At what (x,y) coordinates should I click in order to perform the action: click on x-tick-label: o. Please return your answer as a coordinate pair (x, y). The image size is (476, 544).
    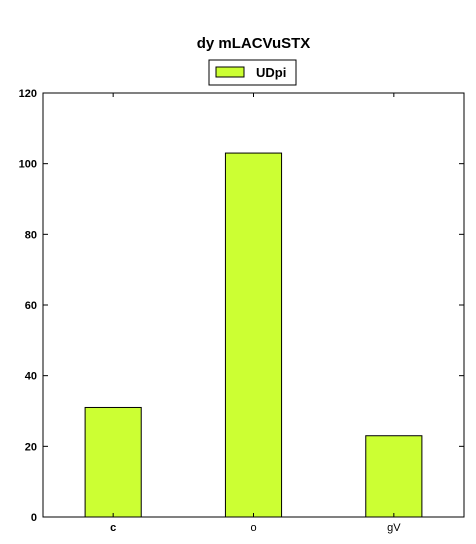
    Looking at the image, I should click on (253, 528).